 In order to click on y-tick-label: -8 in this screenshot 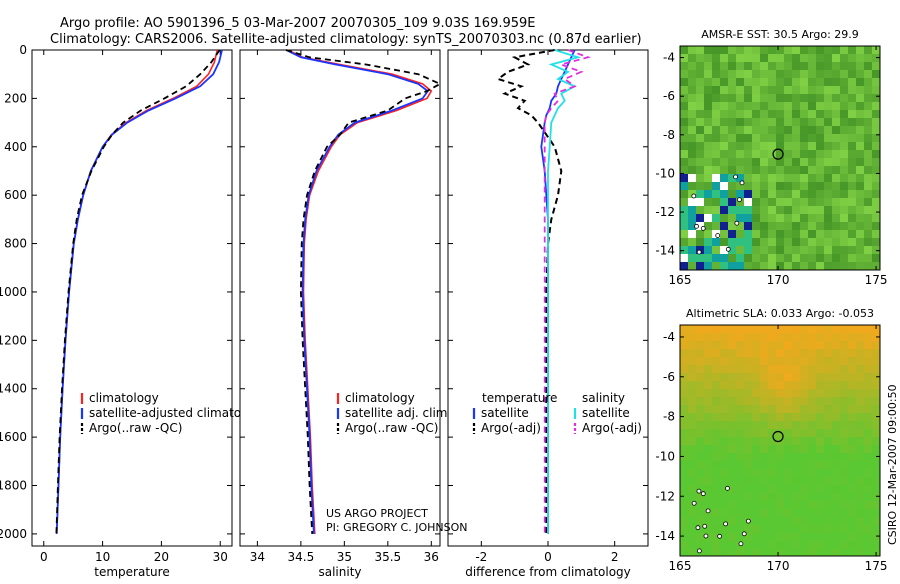, I will do `click(669, 135)`.